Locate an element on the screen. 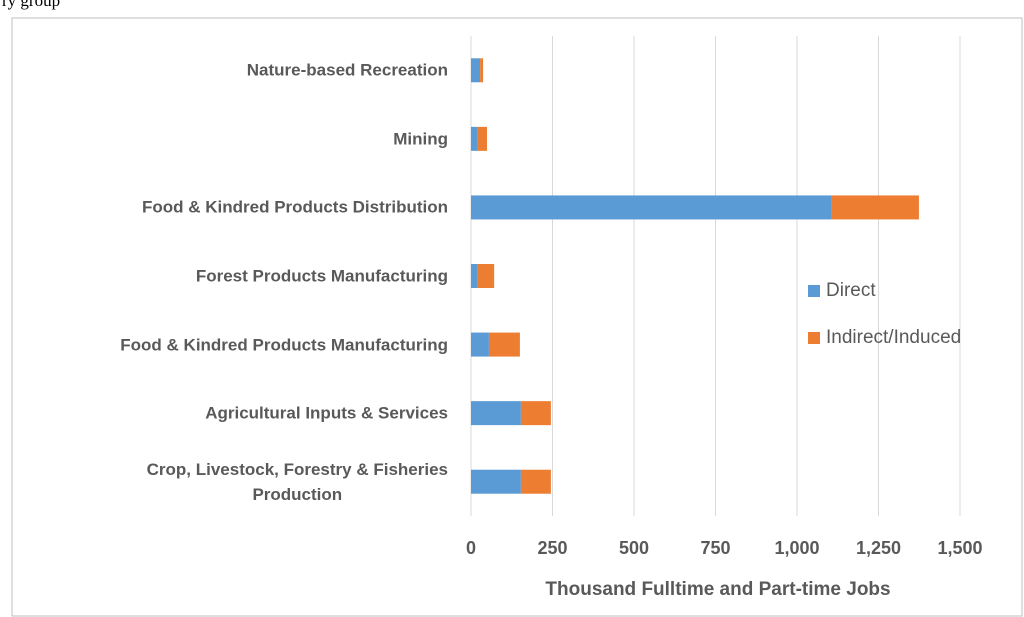  y-tick-label: Food & Kindred Products Distribution is located at coordinates (295, 207).